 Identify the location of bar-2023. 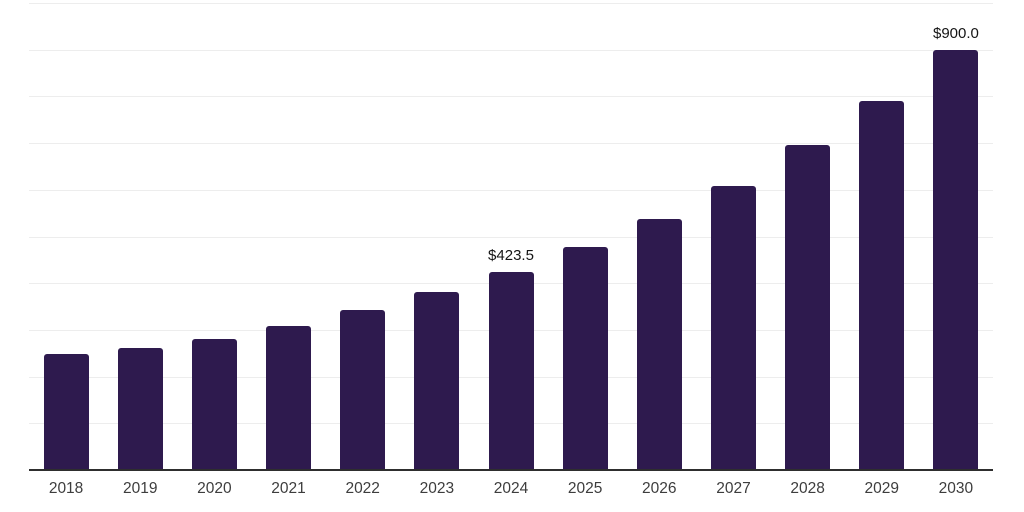
(437, 381).